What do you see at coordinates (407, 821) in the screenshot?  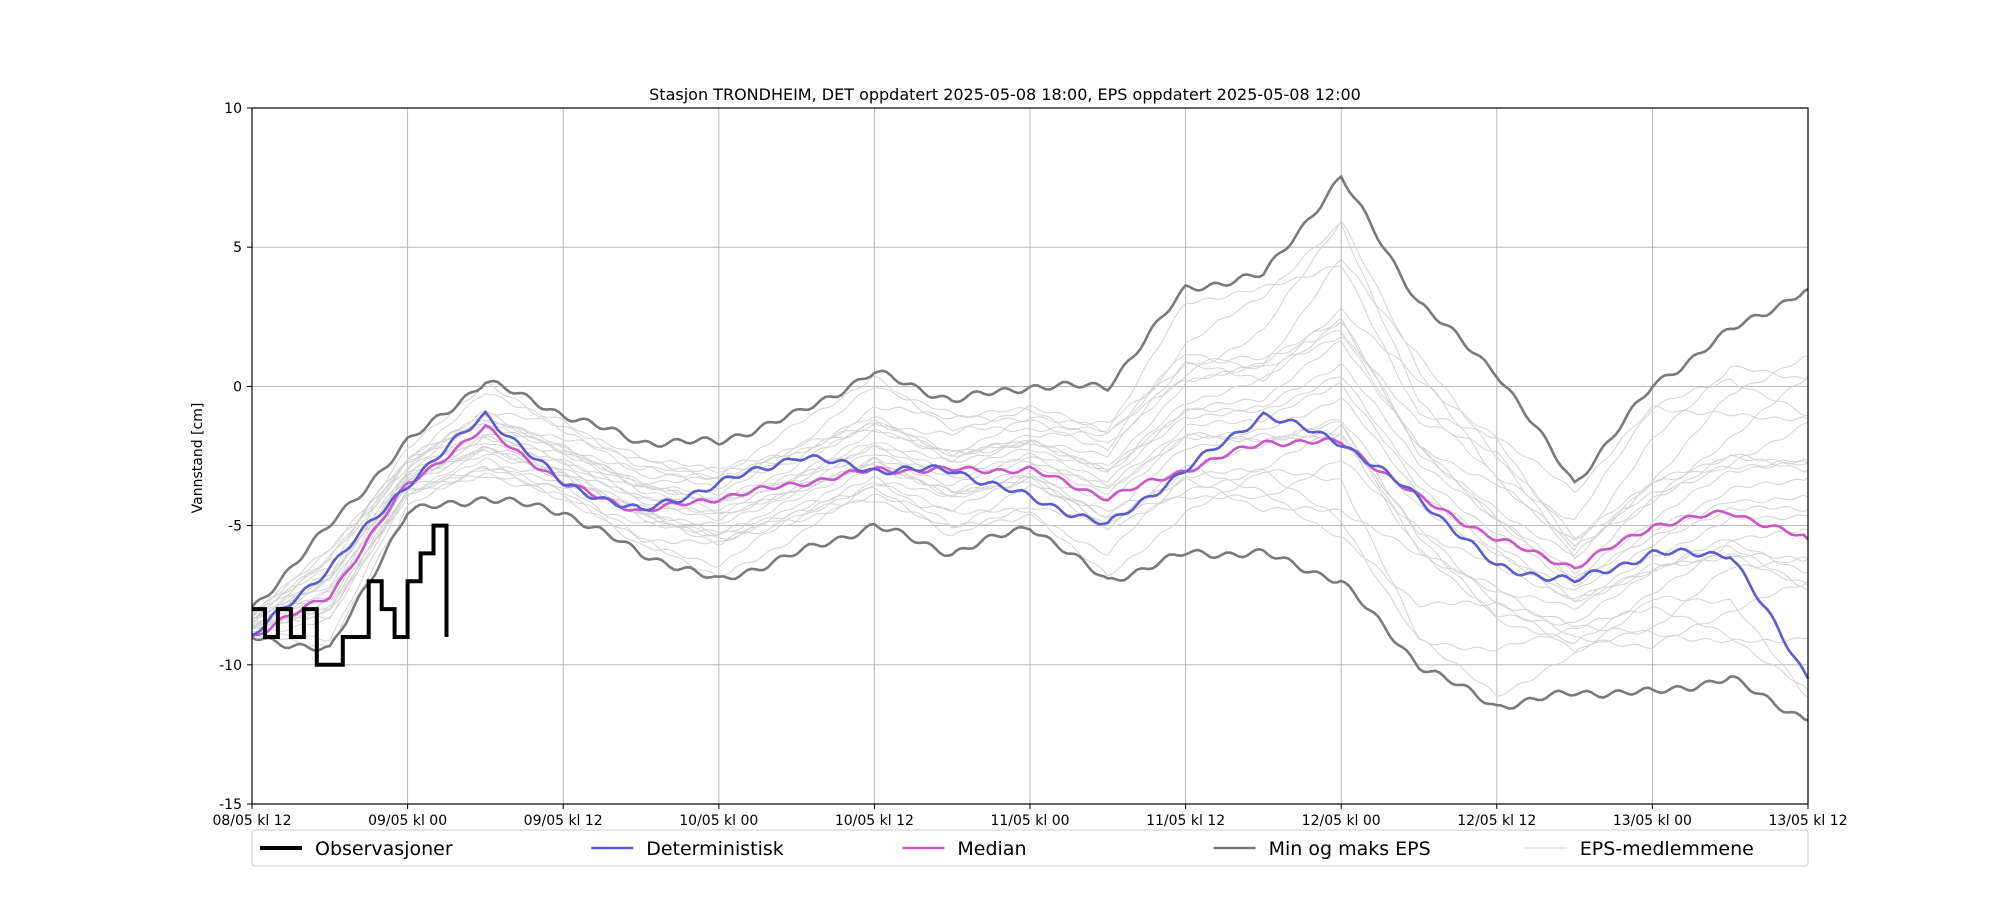 I see `x-tick-label: 09/05 kl 00` at bounding box center [407, 821].